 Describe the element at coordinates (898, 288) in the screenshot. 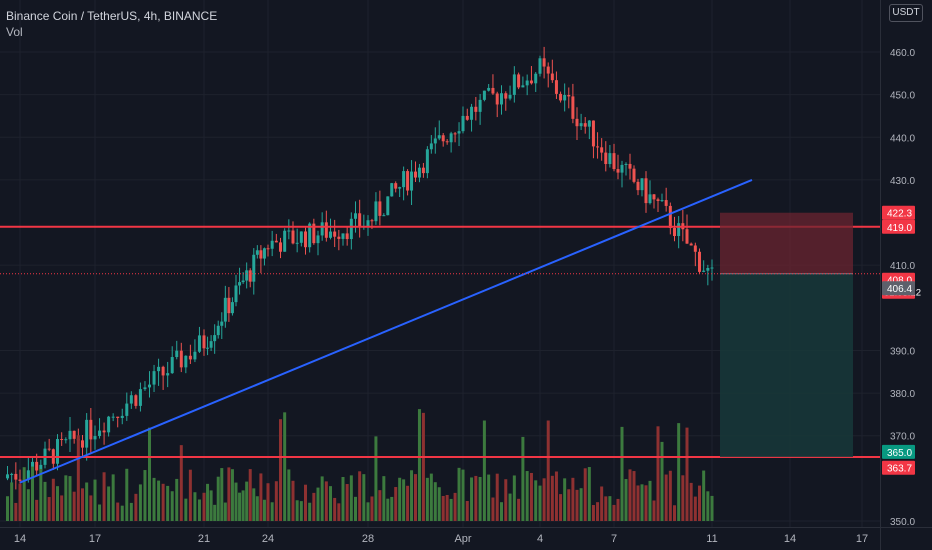

I see `price-tag` at that location.